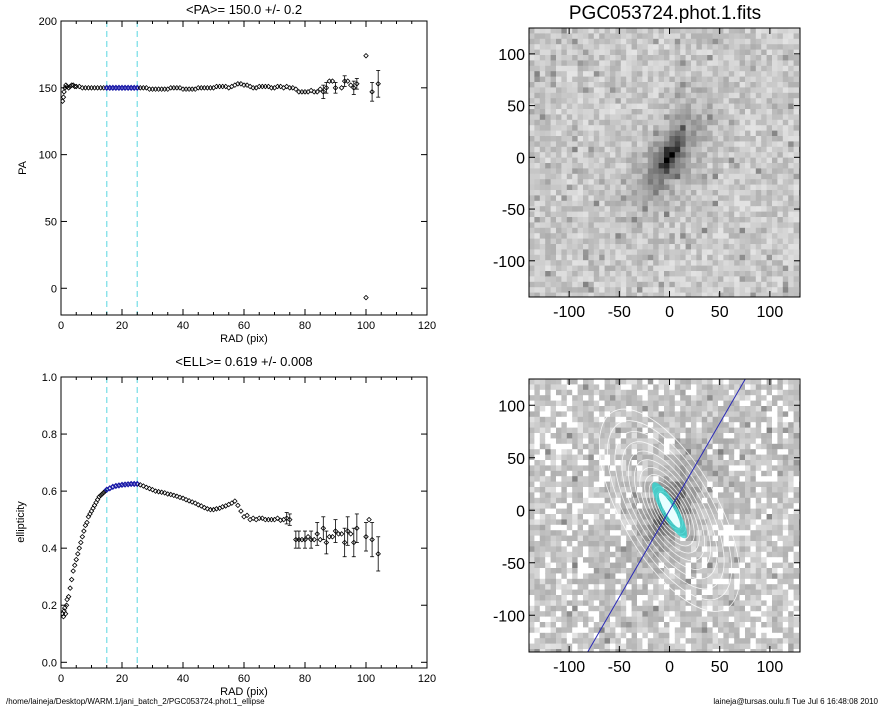 This screenshot has height=708, width=885. Describe the element at coordinates (122, 679) in the screenshot. I see `ell-xtick-label: 20` at that location.